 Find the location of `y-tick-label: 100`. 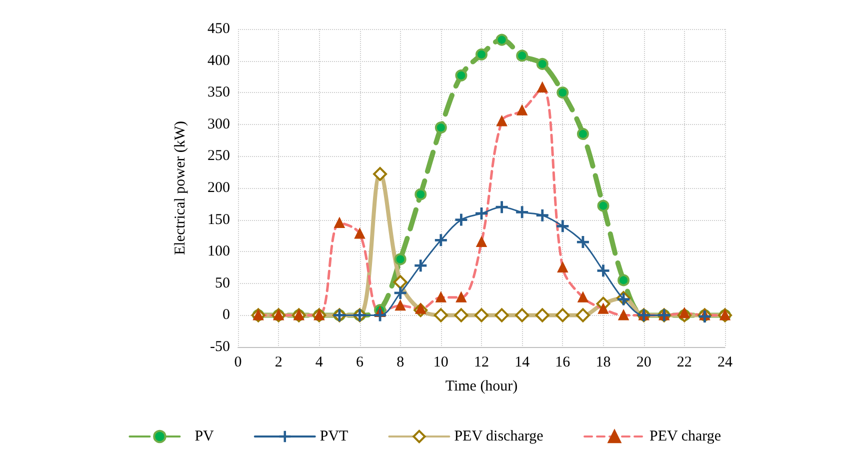

y-tick-label: 100 is located at coordinates (219, 252).